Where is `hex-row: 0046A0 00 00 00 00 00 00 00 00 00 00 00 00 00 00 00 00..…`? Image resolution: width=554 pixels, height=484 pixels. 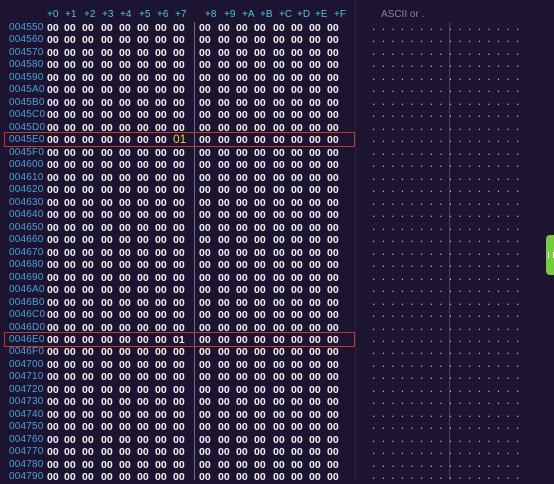 hex-row: 0046A0 00 00 00 00 00 00 00 00 00 00 00 00 00 00 00 00..… is located at coordinates (277, 290).